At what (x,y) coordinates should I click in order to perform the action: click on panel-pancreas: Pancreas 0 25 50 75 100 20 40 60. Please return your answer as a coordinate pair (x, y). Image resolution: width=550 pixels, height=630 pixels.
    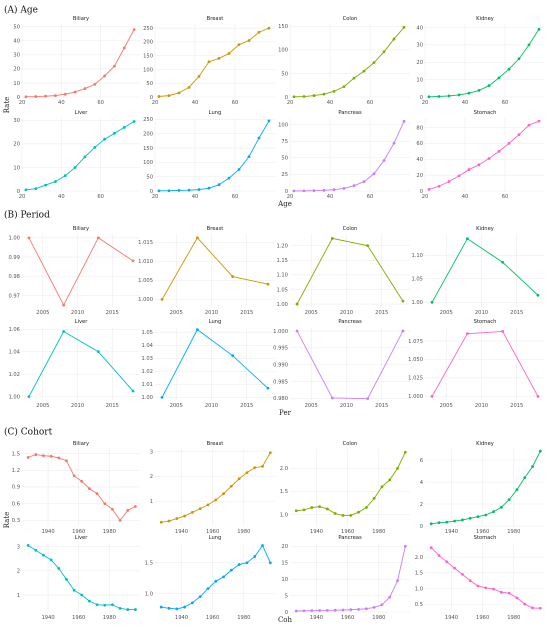
    Looking at the image, I should click on (344, 155).